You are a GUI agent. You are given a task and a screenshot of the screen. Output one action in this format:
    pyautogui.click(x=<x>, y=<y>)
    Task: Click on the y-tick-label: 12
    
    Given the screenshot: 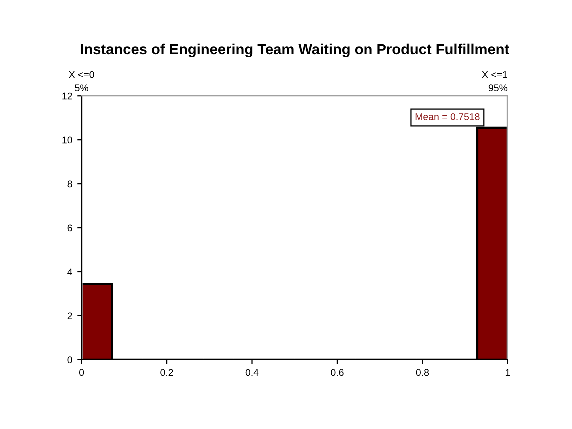 What is the action you would take?
    pyautogui.click(x=67, y=96)
    